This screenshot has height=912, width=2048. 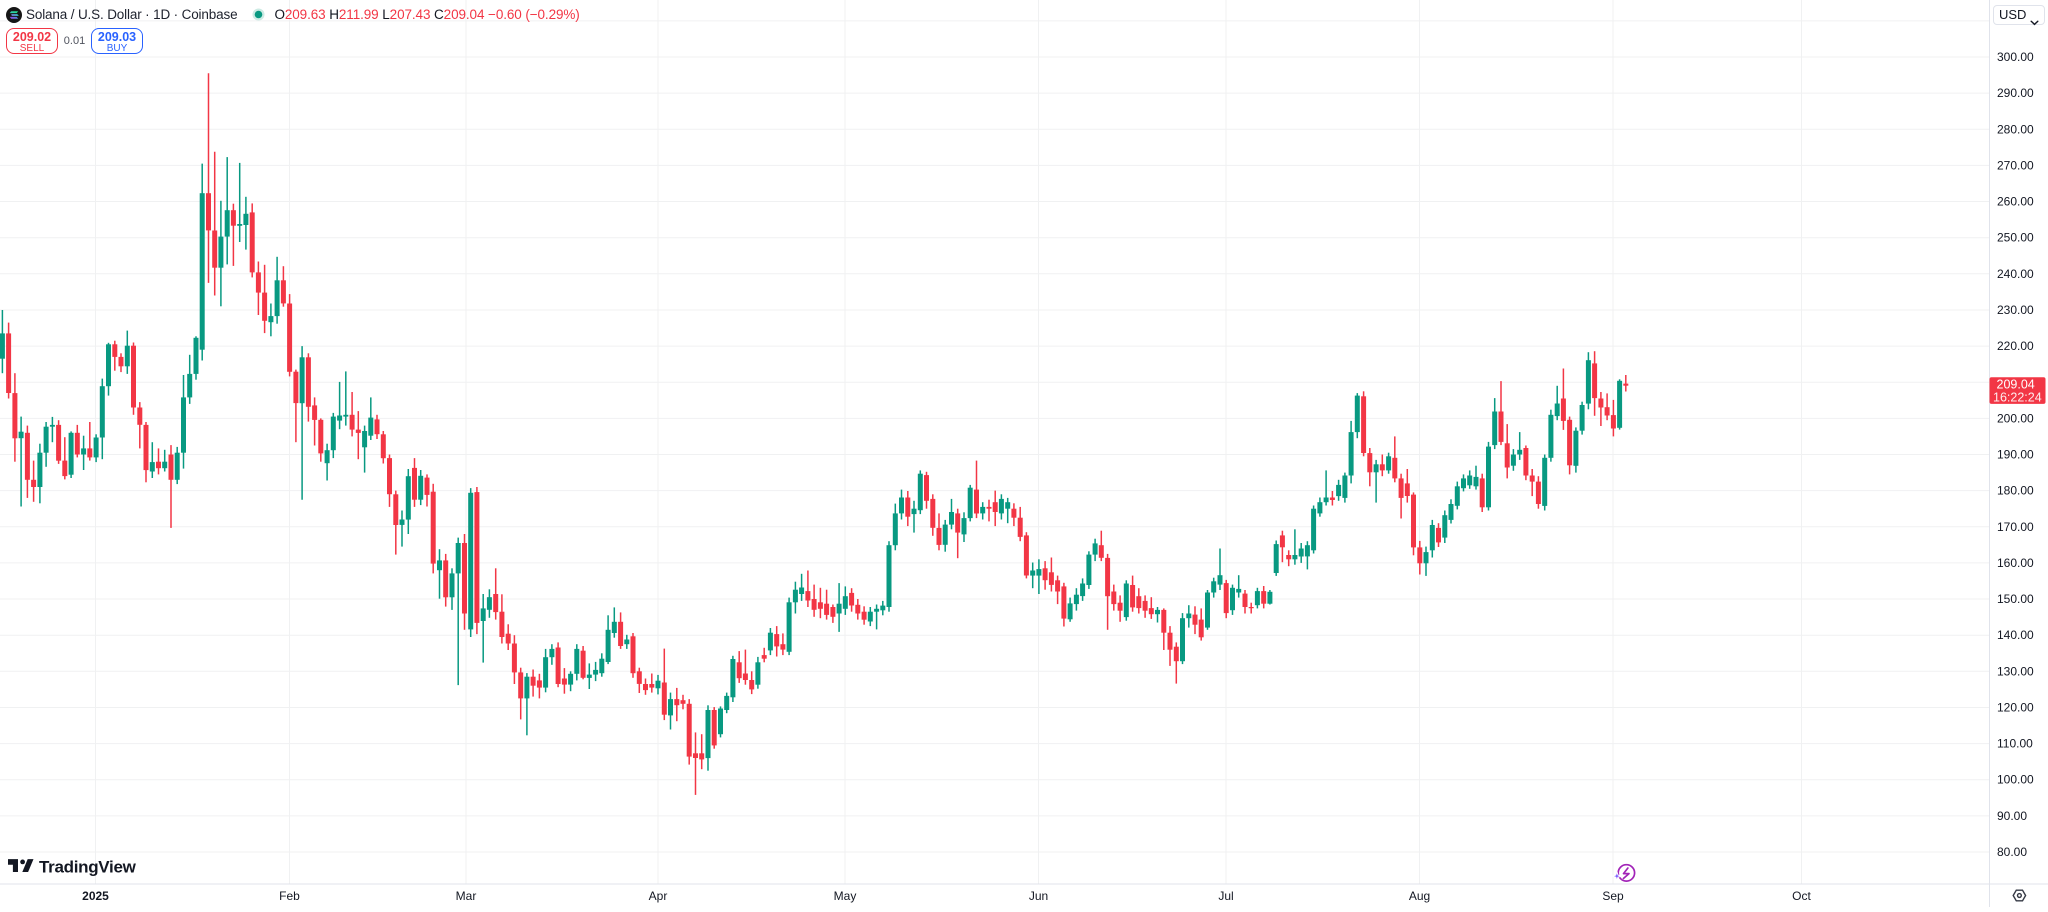 I want to click on svg-text: 170.00, so click(x=2015, y=527).